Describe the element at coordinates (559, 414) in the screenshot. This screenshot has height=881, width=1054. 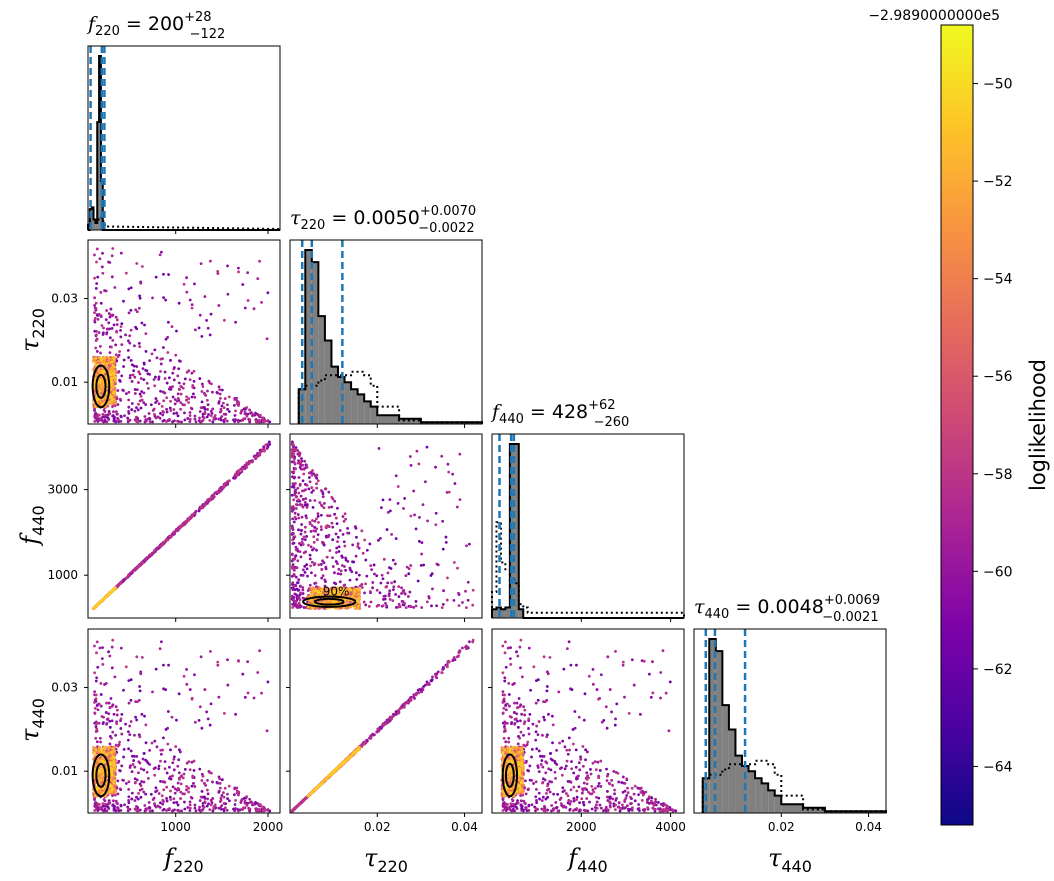
I see `title-f440: f440 = 428+62 −260` at that location.